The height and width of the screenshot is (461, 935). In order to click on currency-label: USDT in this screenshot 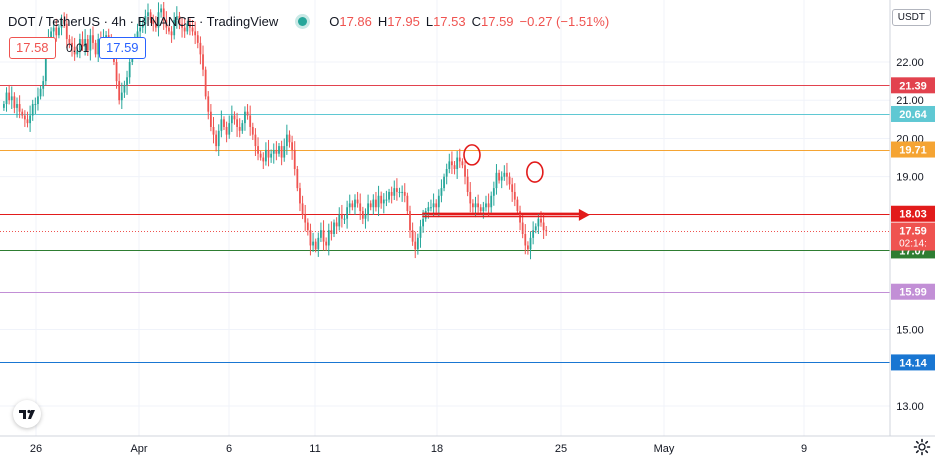, I will do `click(911, 17)`.